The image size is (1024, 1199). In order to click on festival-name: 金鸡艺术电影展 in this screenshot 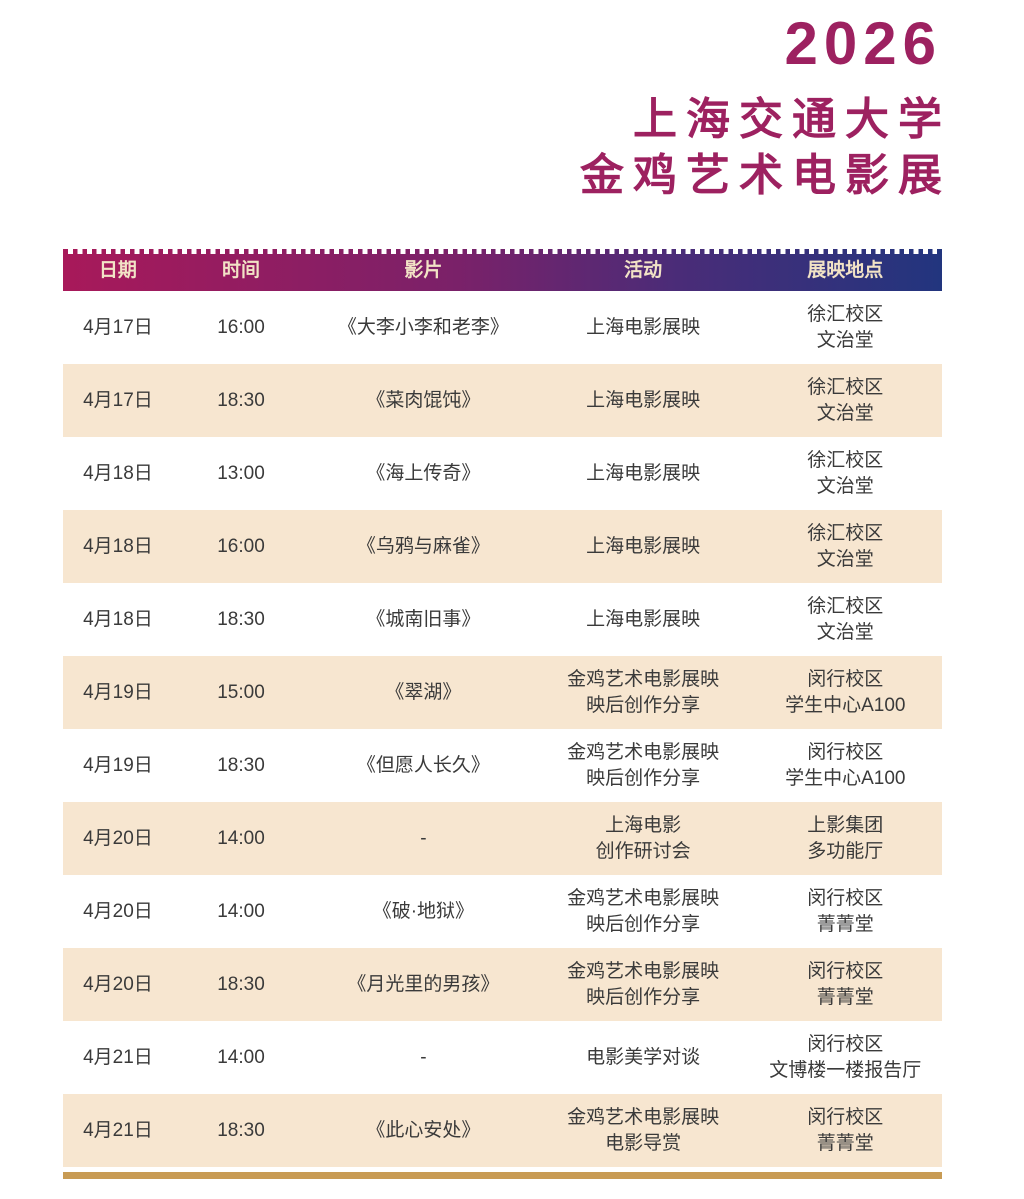, I will do `click(765, 176)`.